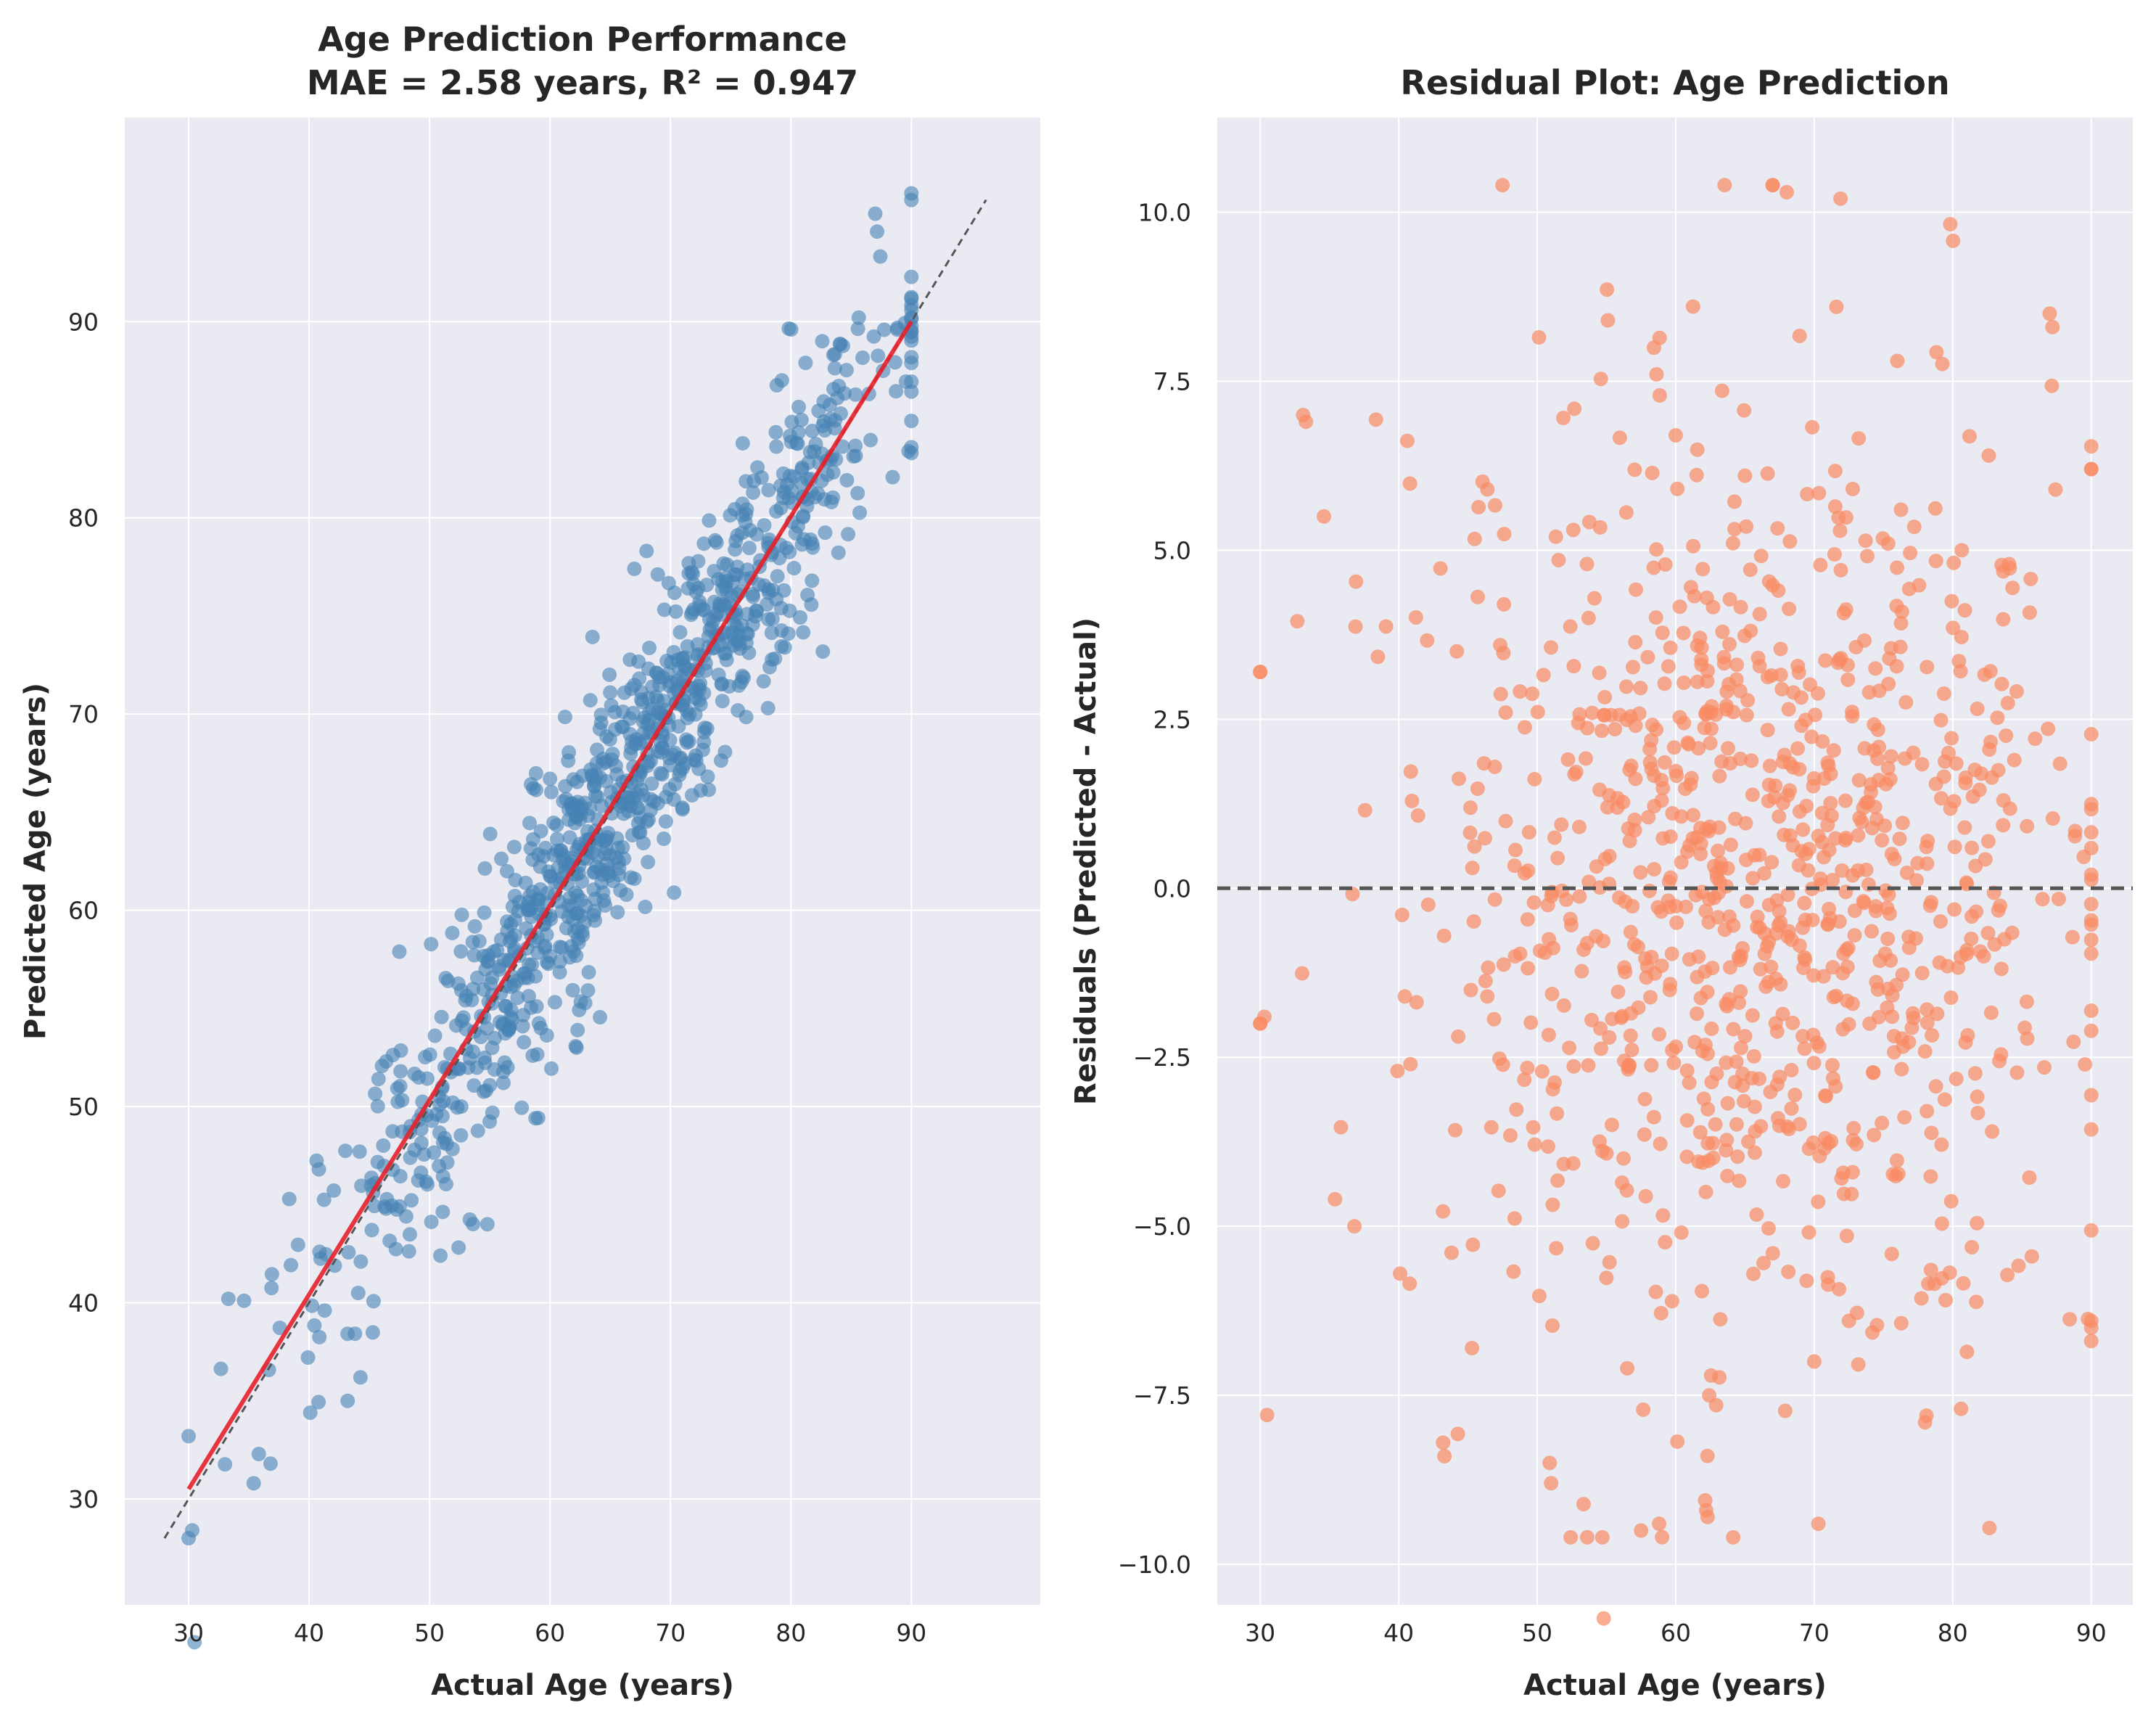 The image size is (2156, 1721). Describe the element at coordinates (83, 714) in the screenshot. I see `y-tick-label-left: 70` at that location.